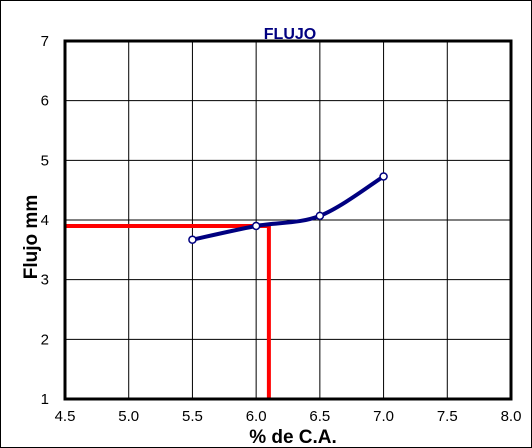 The image size is (532, 448). I want to click on x-tick-labels: 4.5 5.0 5.5 6.0 6.5 7.0 7.5 8.0, so click(288, 416).